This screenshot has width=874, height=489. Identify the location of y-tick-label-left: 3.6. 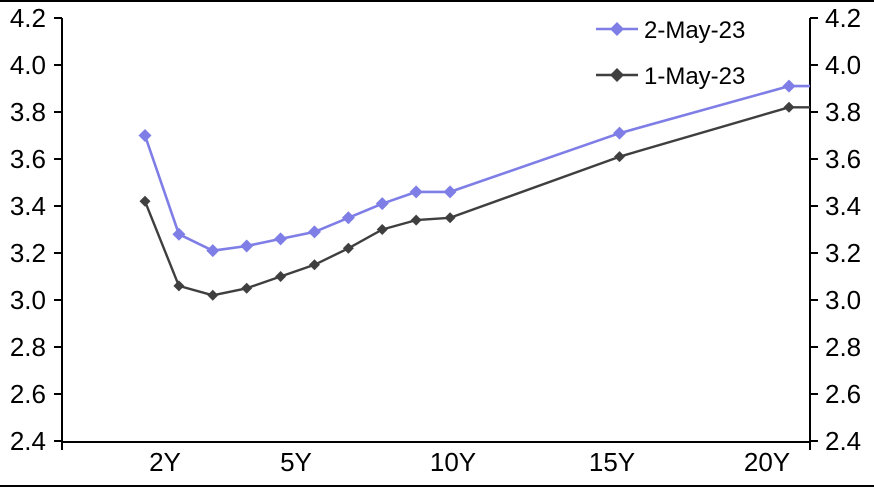
(28, 159).